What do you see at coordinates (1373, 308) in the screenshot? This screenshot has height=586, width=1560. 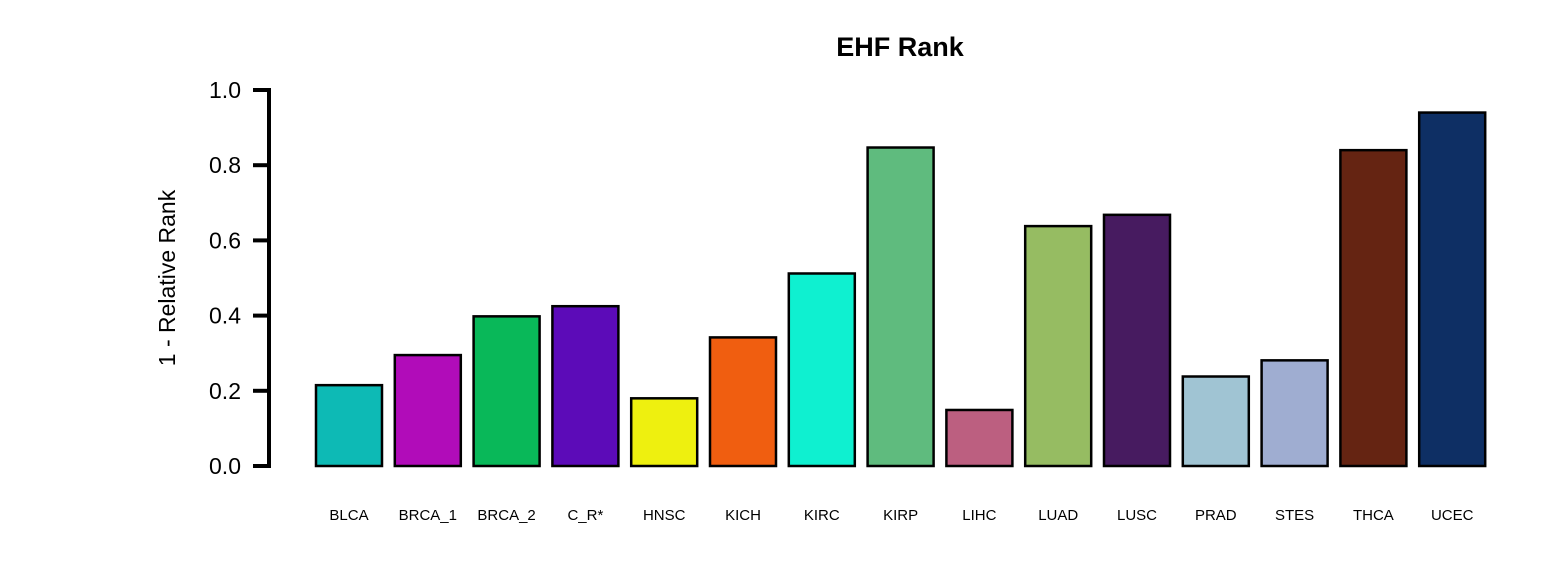 I see `bar-thca` at bounding box center [1373, 308].